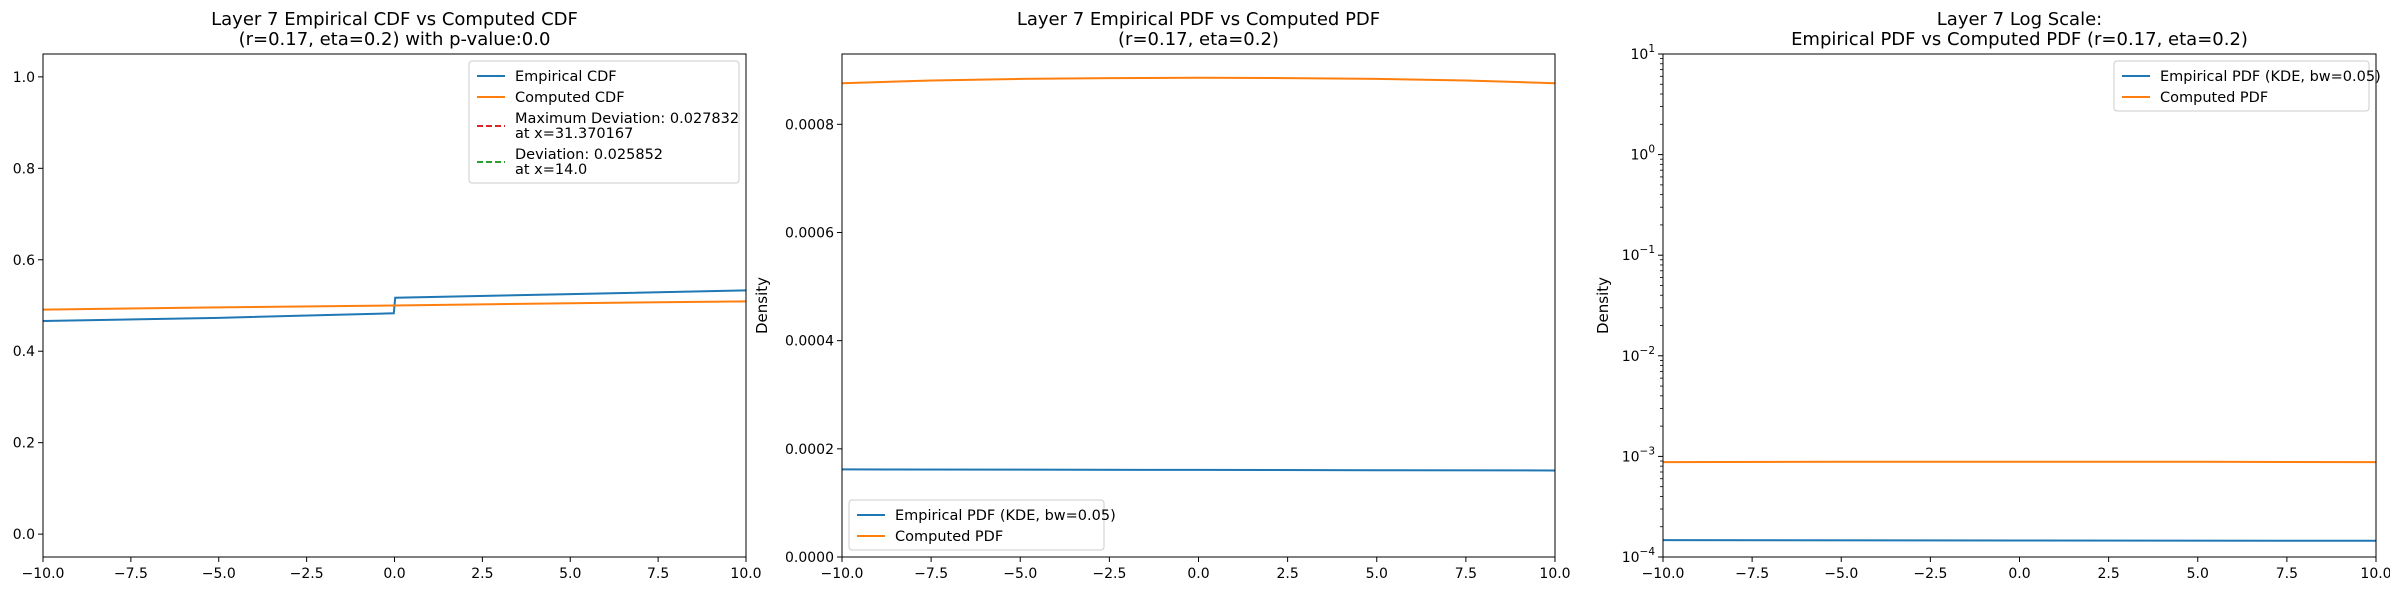 Image resolution: width=2390 pixels, height=590 pixels. I want to click on y-tick-label: 0.0006, so click(809, 233).